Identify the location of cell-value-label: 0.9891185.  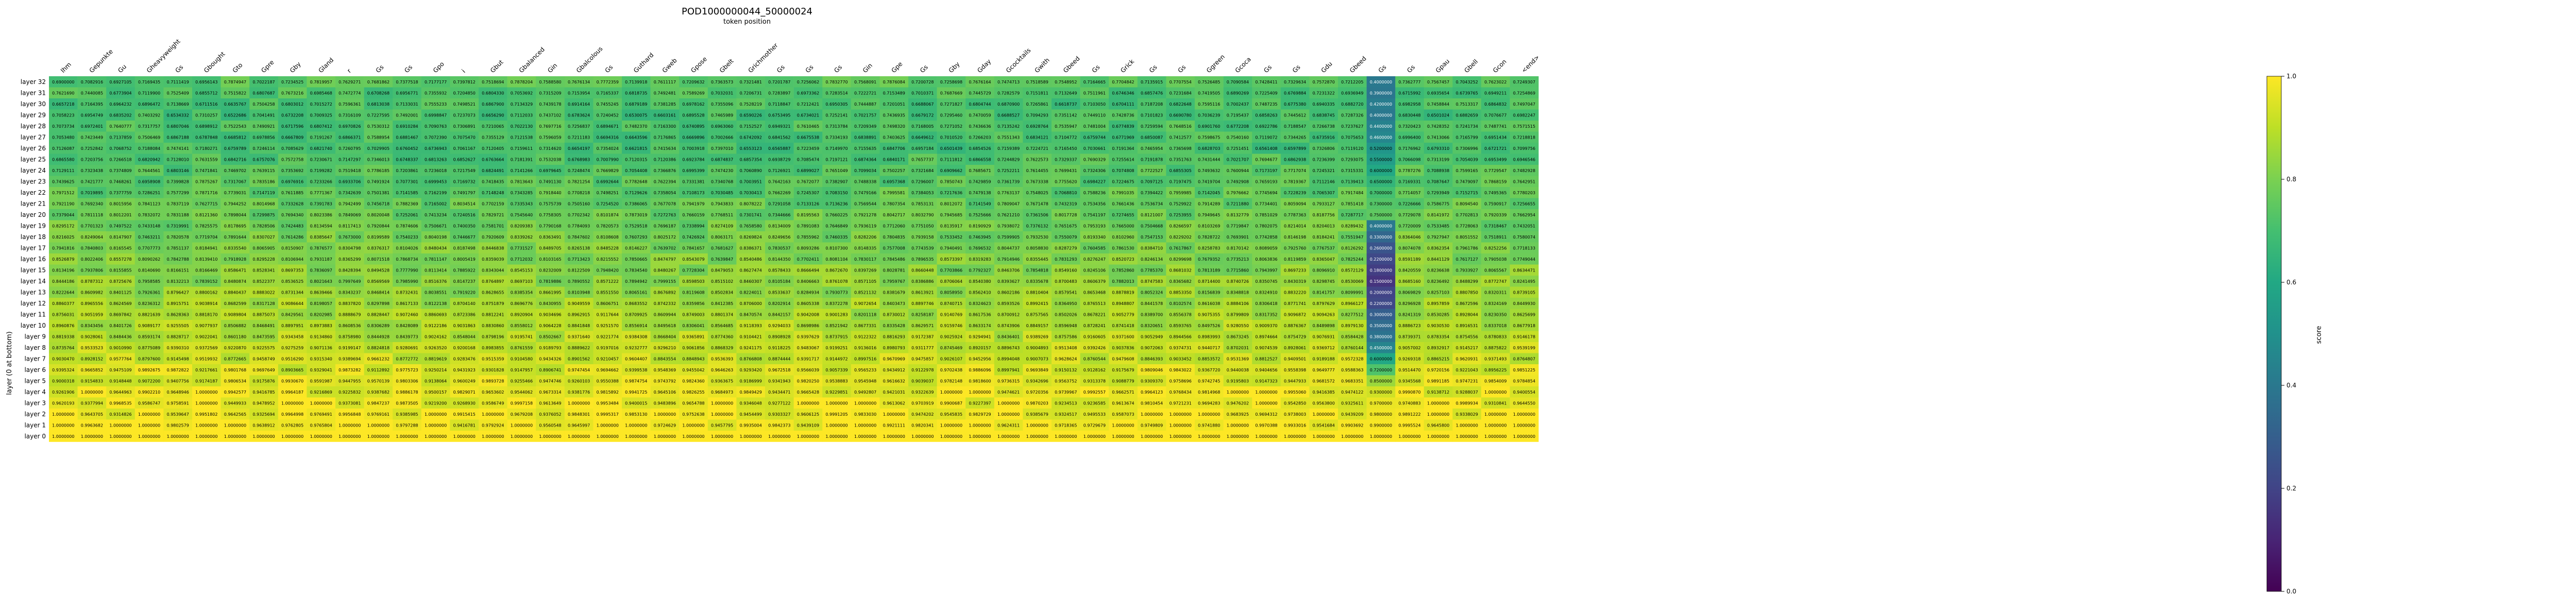
(1438, 381).